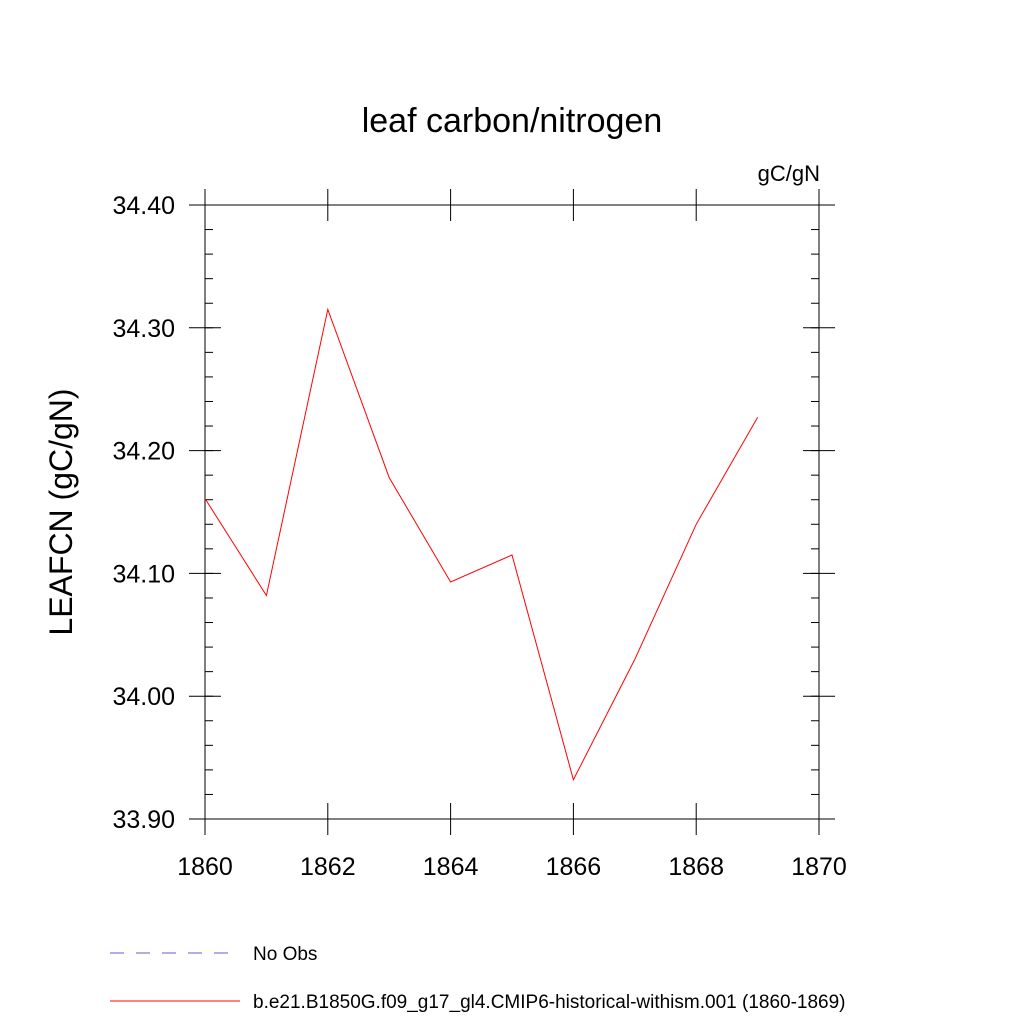  What do you see at coordinates (143, 206) in the screenshot?
I see `y-tick-label: 34.40` at bounding box center [143, 206].